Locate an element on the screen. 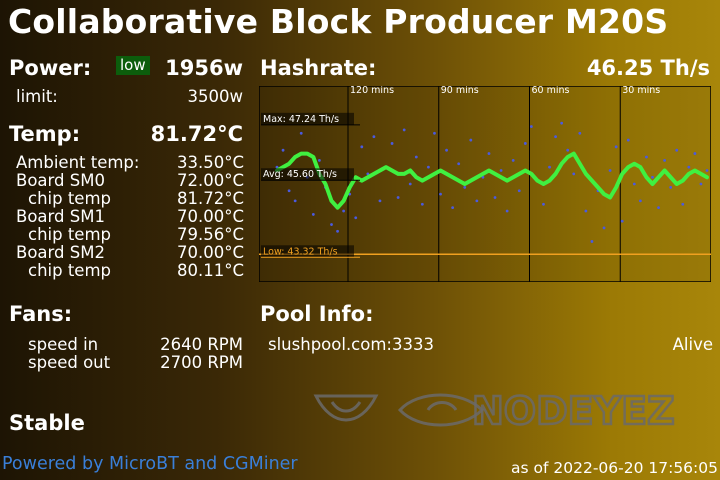  power-mode-badge-text: low is located at coordinates (133, 65).